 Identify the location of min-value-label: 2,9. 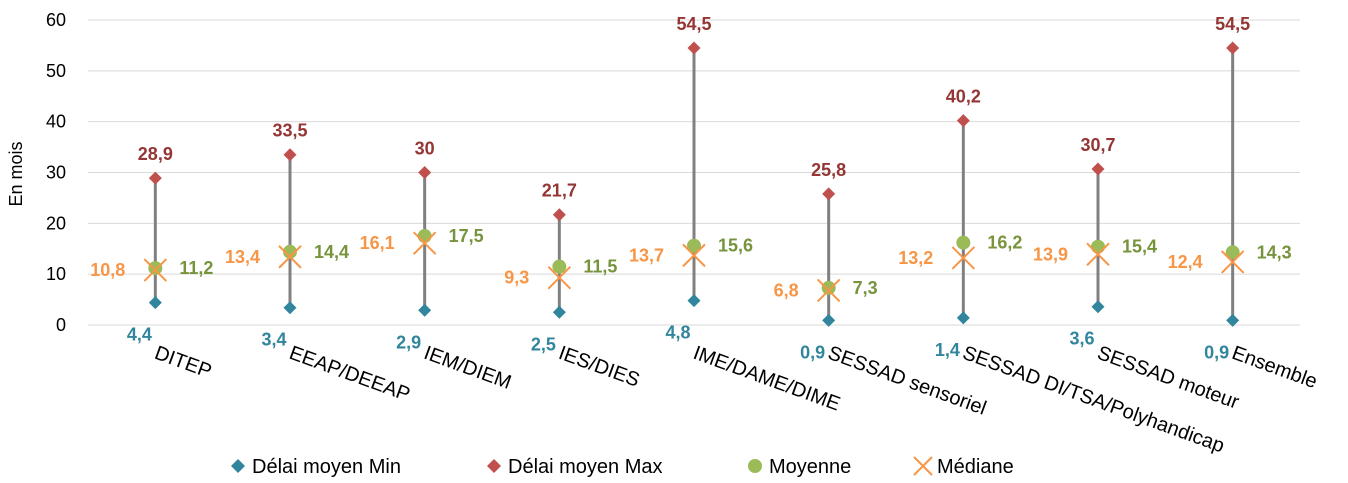
(408, 342).